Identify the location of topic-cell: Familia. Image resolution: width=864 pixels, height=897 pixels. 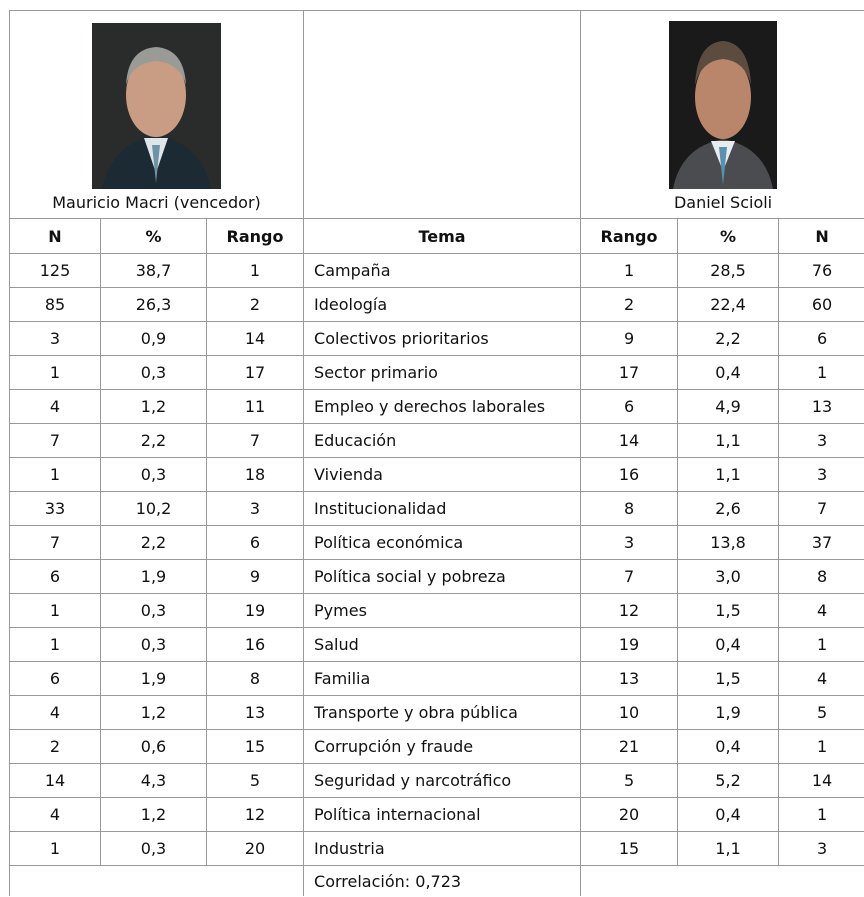
(442, 678).